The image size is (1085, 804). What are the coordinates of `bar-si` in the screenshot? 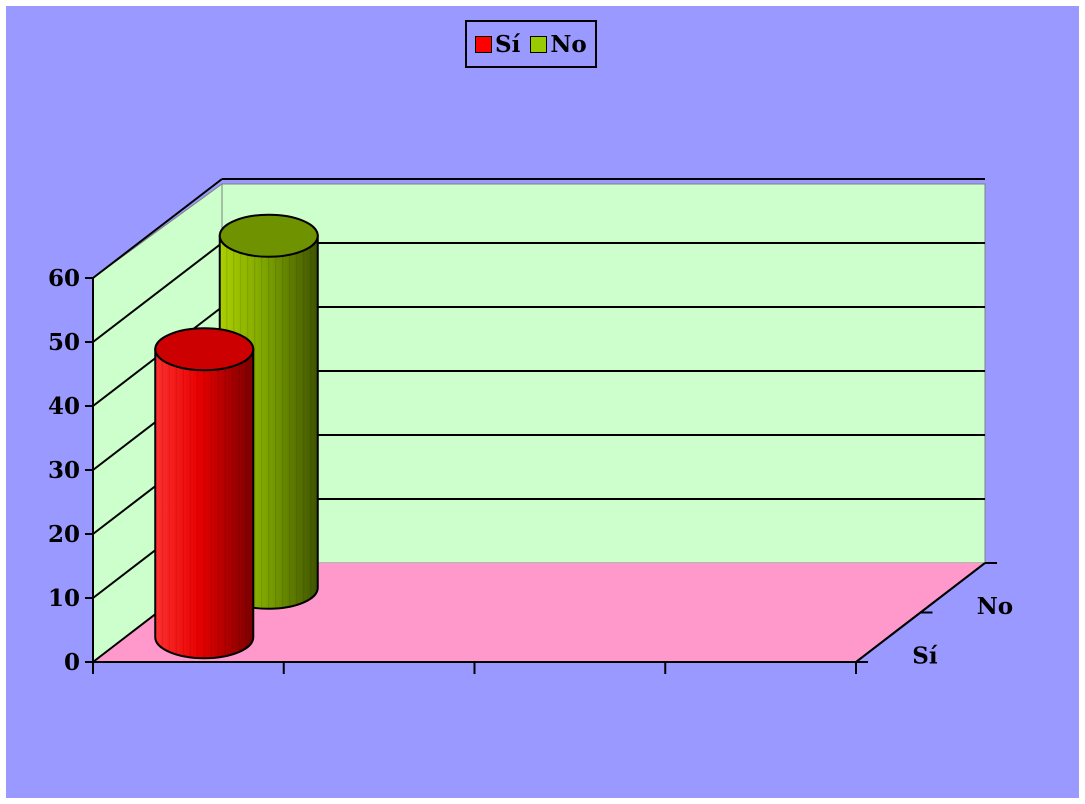 It's located at (204, 493).